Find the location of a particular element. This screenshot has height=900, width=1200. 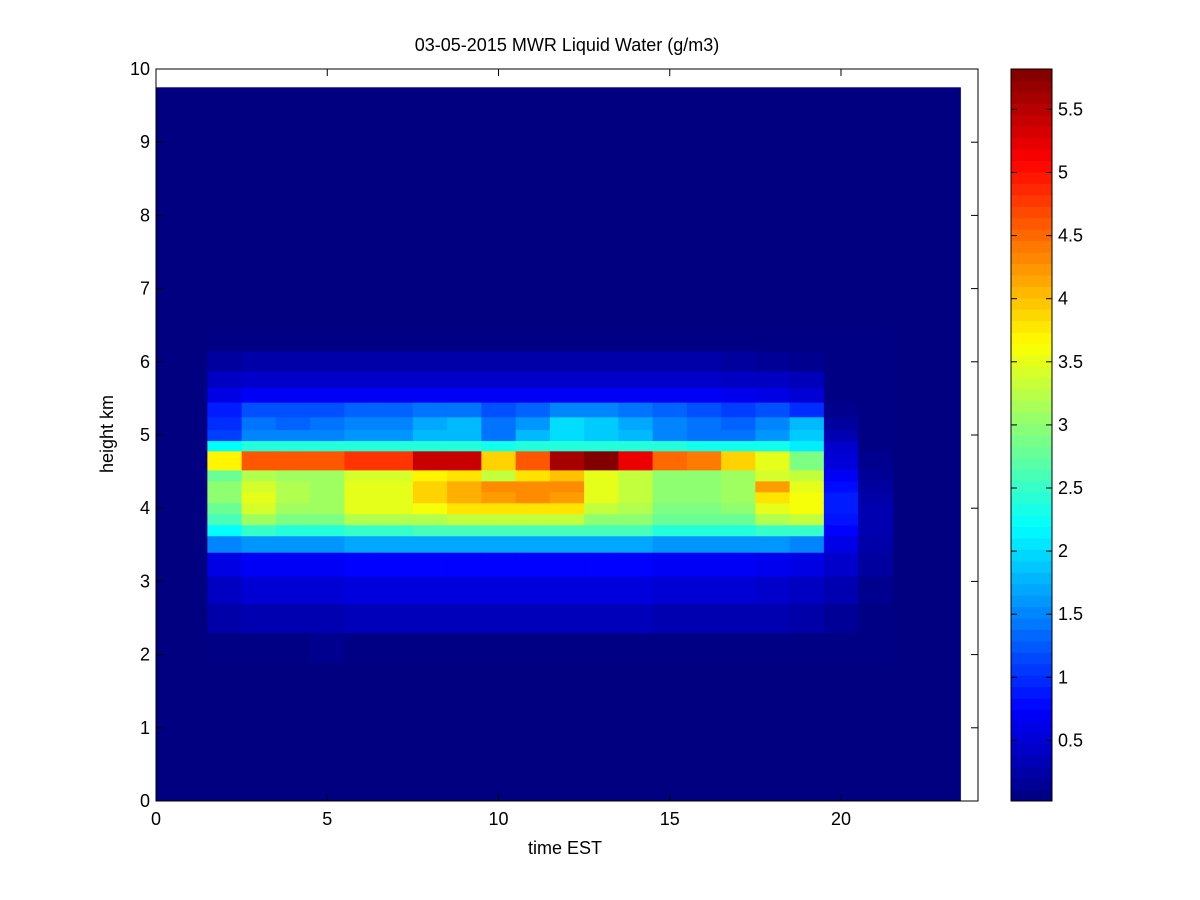

colorbar-tick-label: 5 is located at coordinates (1063, 172).